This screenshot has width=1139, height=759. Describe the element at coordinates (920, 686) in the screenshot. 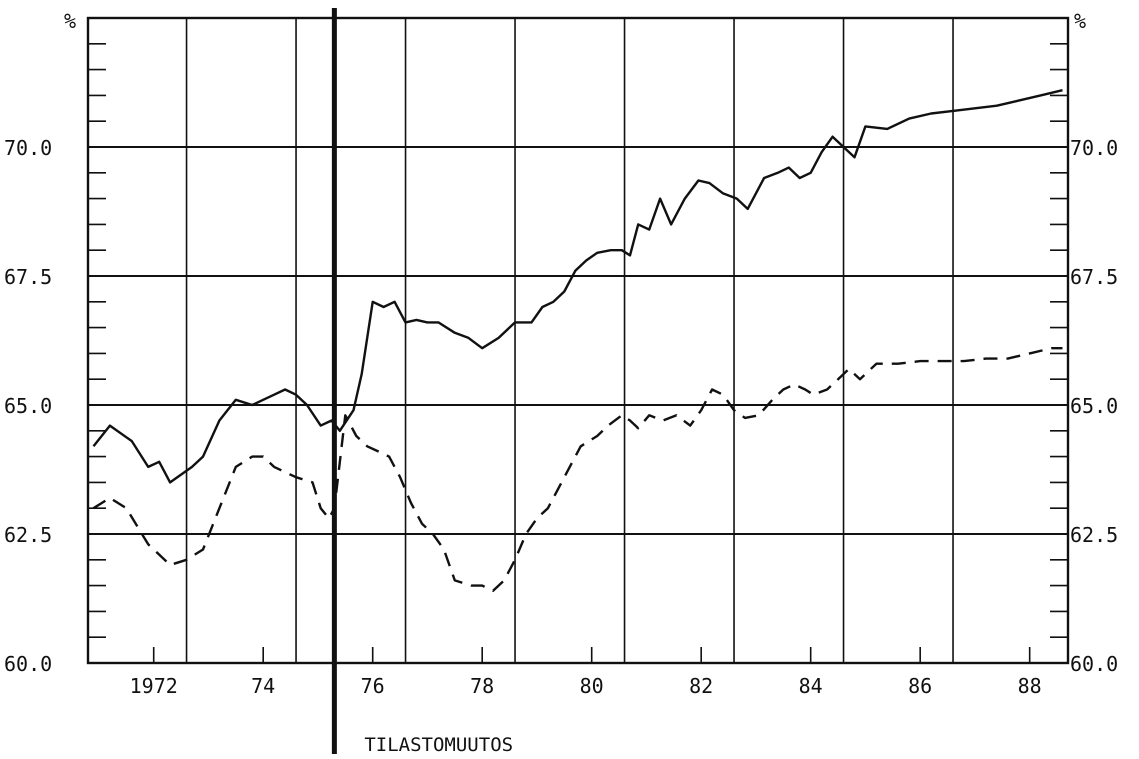

I see `x-tick-label: 86` at that location.